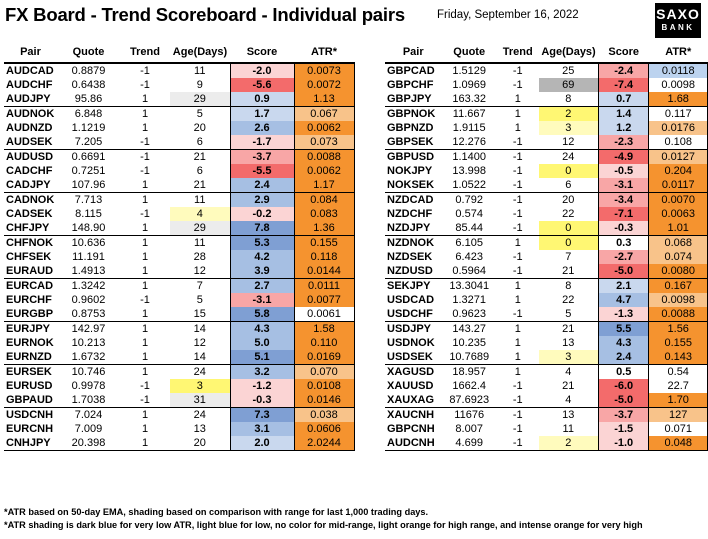  What do you see at coordinates (199, 114) in the screenshot?
I see `age-cell: 5` at bounding box center [199, 114].